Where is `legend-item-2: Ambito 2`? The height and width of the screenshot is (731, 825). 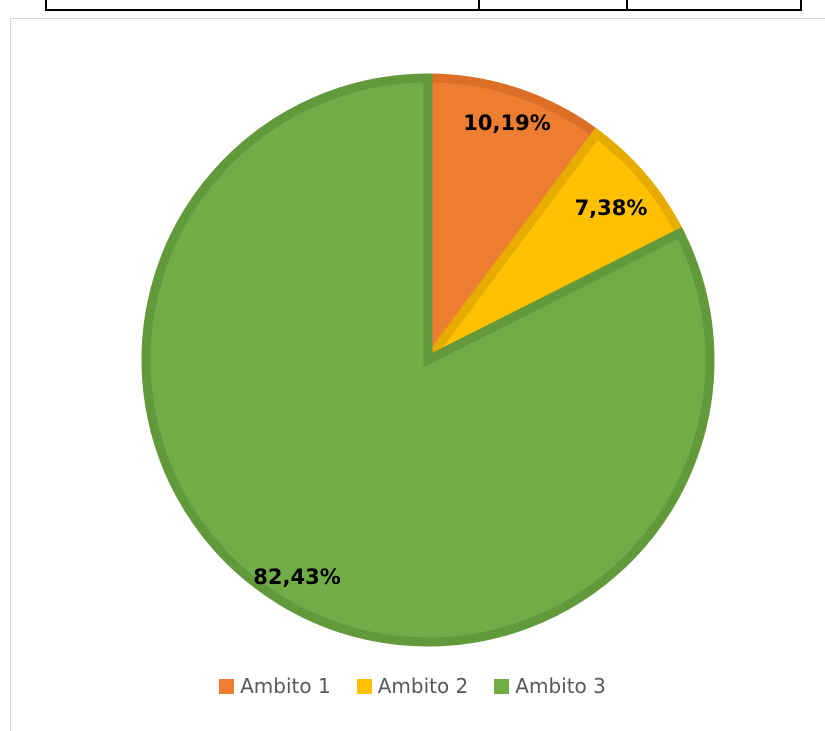 legend-item-2: Ambito 2 is located at coordinates (412, 686).